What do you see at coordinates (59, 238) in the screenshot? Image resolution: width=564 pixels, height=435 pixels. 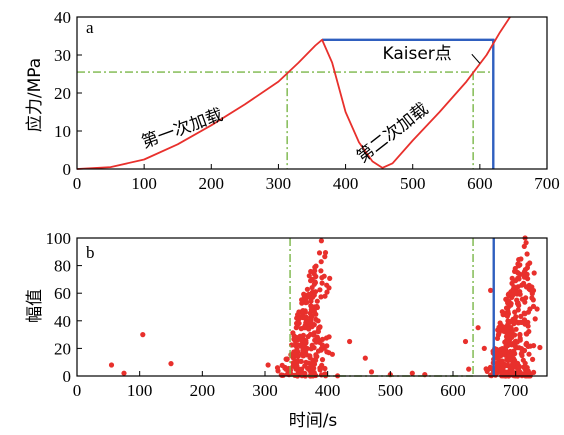 I see `y-tick-label: 100` at bounding box center [59, 238].